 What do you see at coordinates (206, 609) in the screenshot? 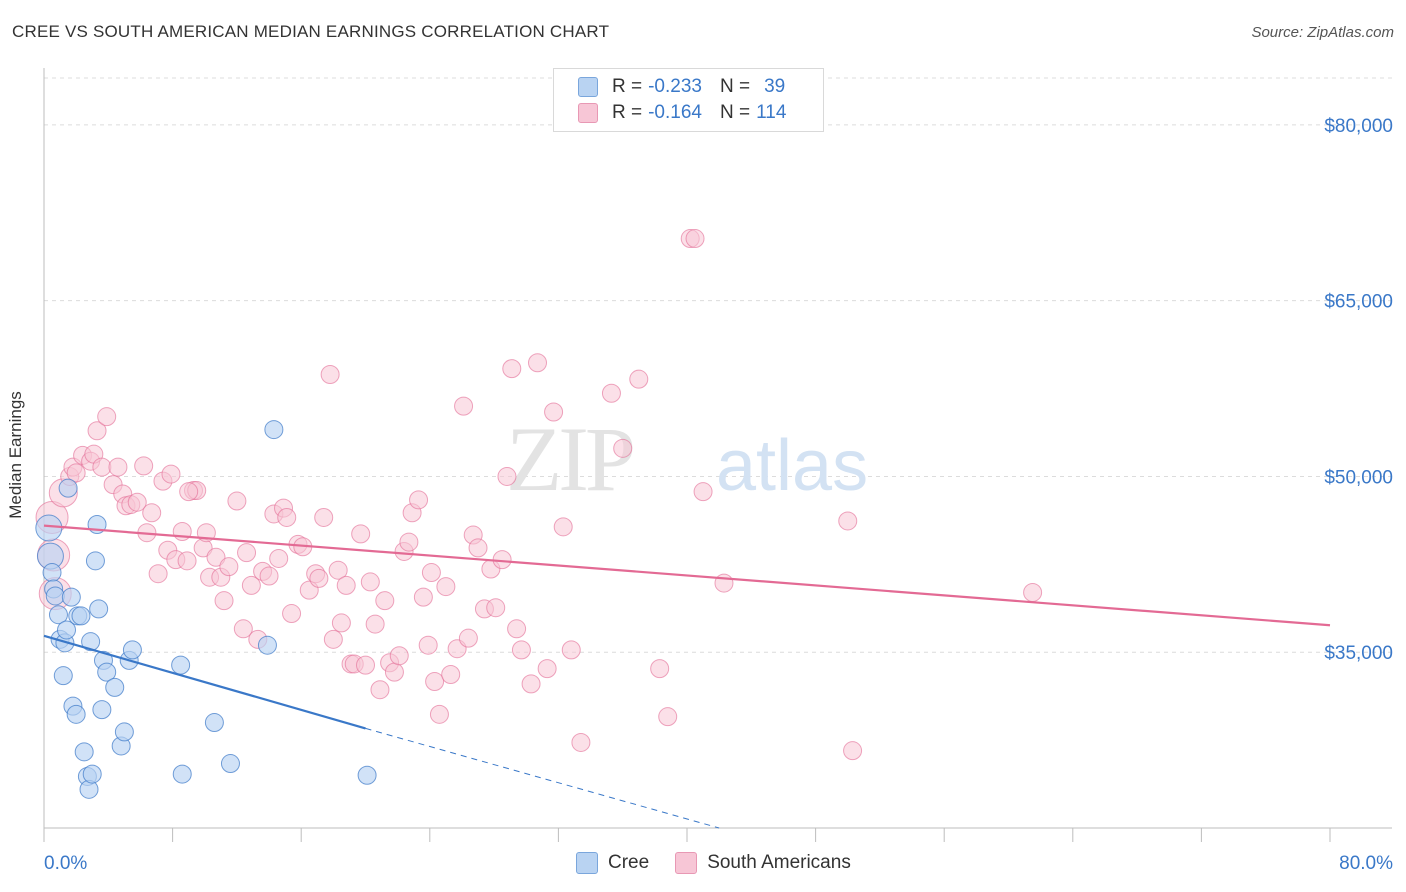
I see `cree-points` at bounding box center [206, 609].